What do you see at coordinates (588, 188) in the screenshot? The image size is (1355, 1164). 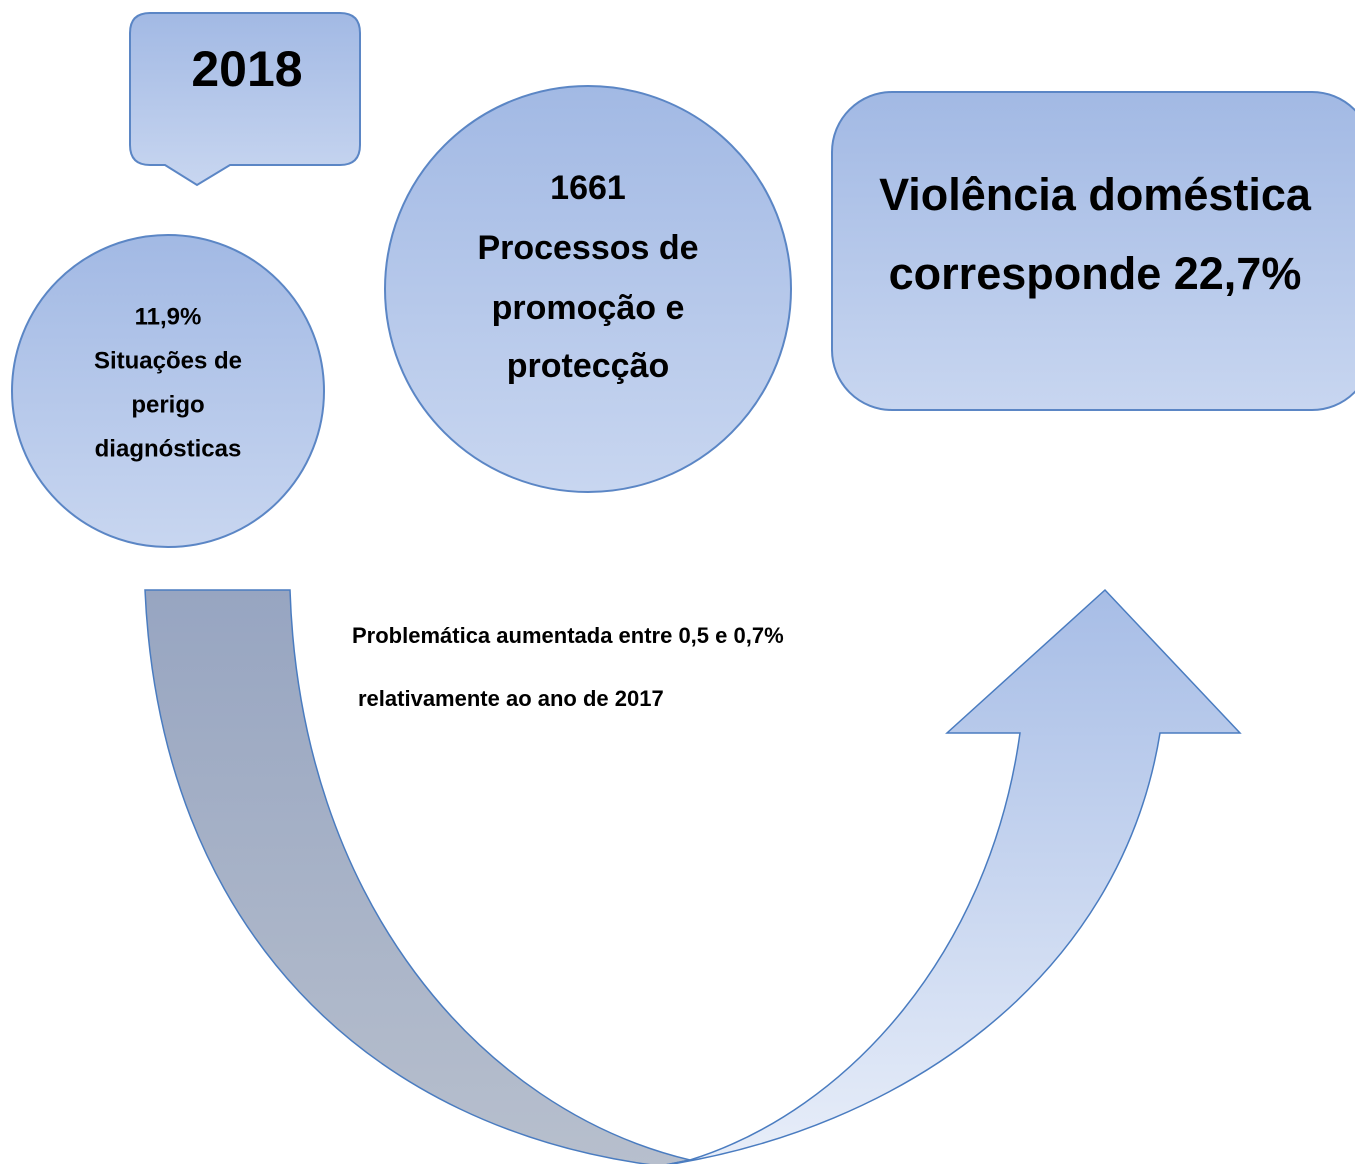 I see `circle-text: 1661` at bounding box center [588, 188].